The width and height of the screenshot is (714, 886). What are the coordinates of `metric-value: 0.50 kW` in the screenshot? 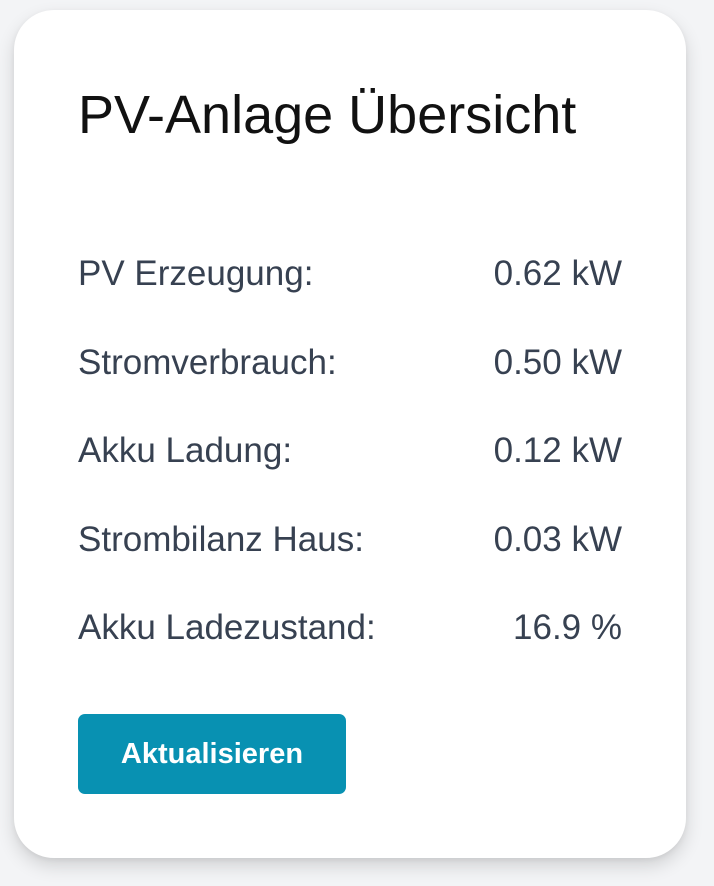 It's located at (557, 362).